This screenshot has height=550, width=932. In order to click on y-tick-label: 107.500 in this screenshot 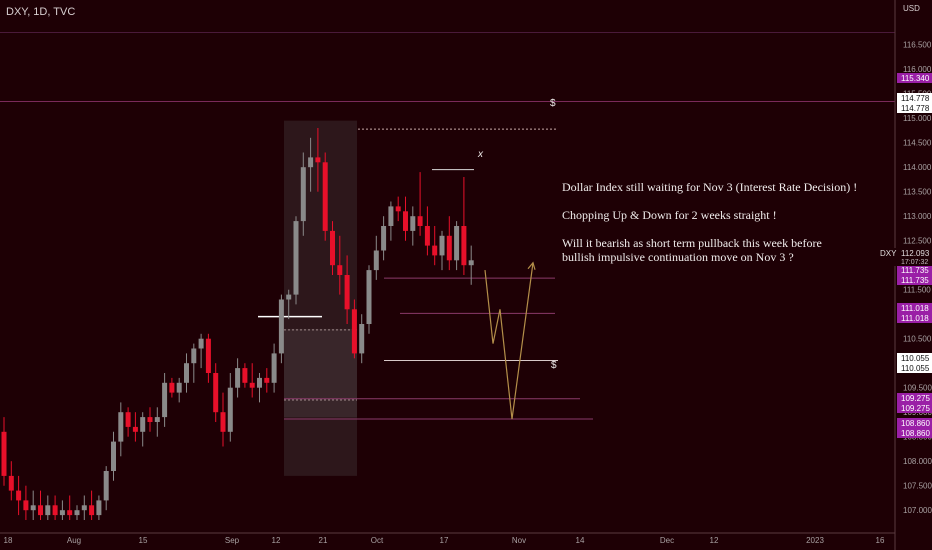, I will do `click(917, 486)`.